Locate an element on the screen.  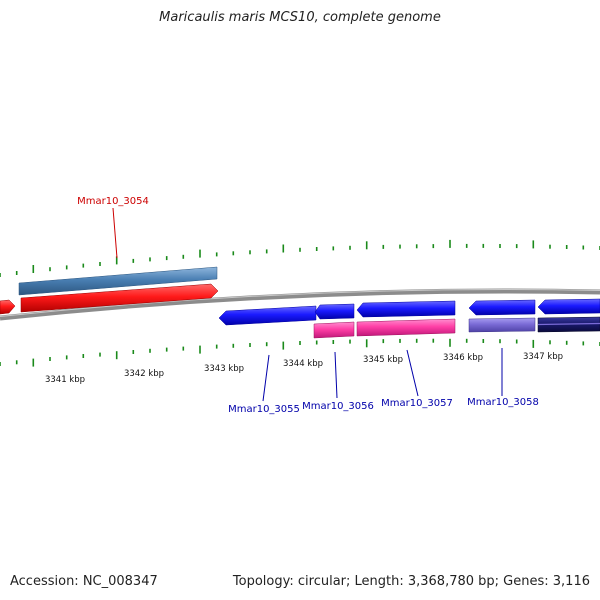
tick-label-3345: 3345 kbp is located at coordinates (383, 360).